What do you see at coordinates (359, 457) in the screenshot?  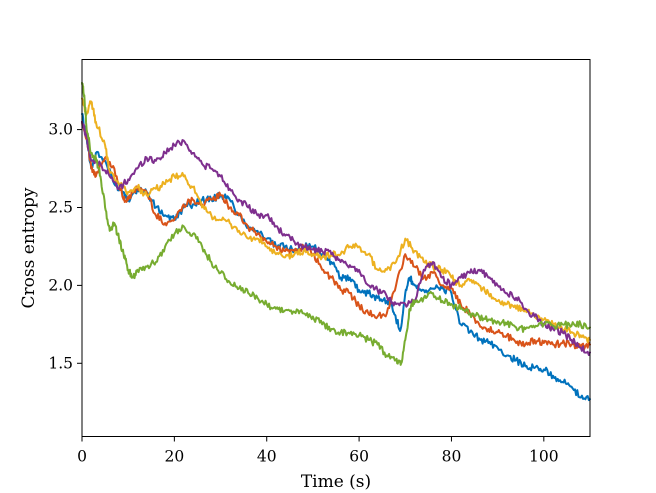 I see `x-tick-label: 60` at bounding box center [359, 457].